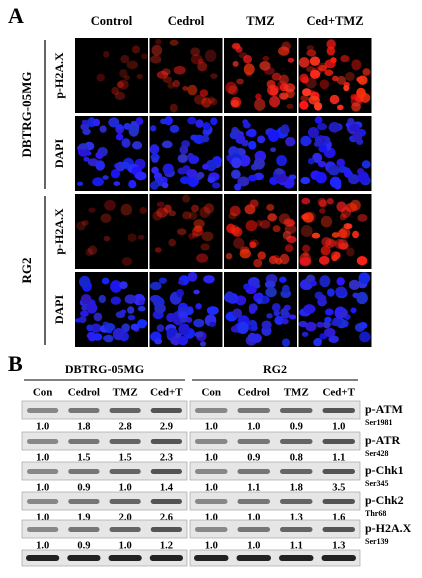  What do you see at coordinates (16, 15) in the screenshot?
I see `panel-label: A` at bounding box center [16, 15].